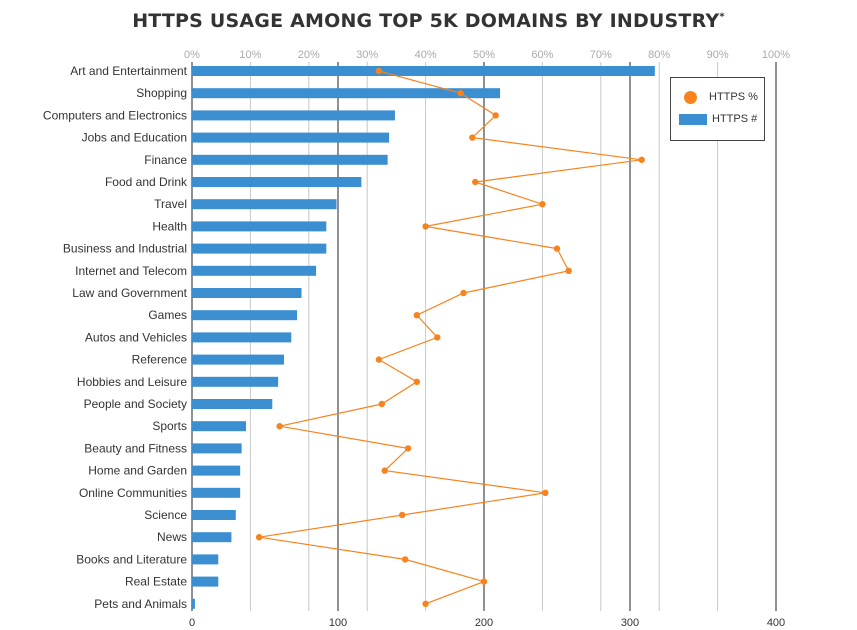 The width and height of the screenshot is (857, 630). What do you see at coordinates (133, 493) in the screenshot?
I see `category-label: Online Communities` at bounding box center [133, 493].